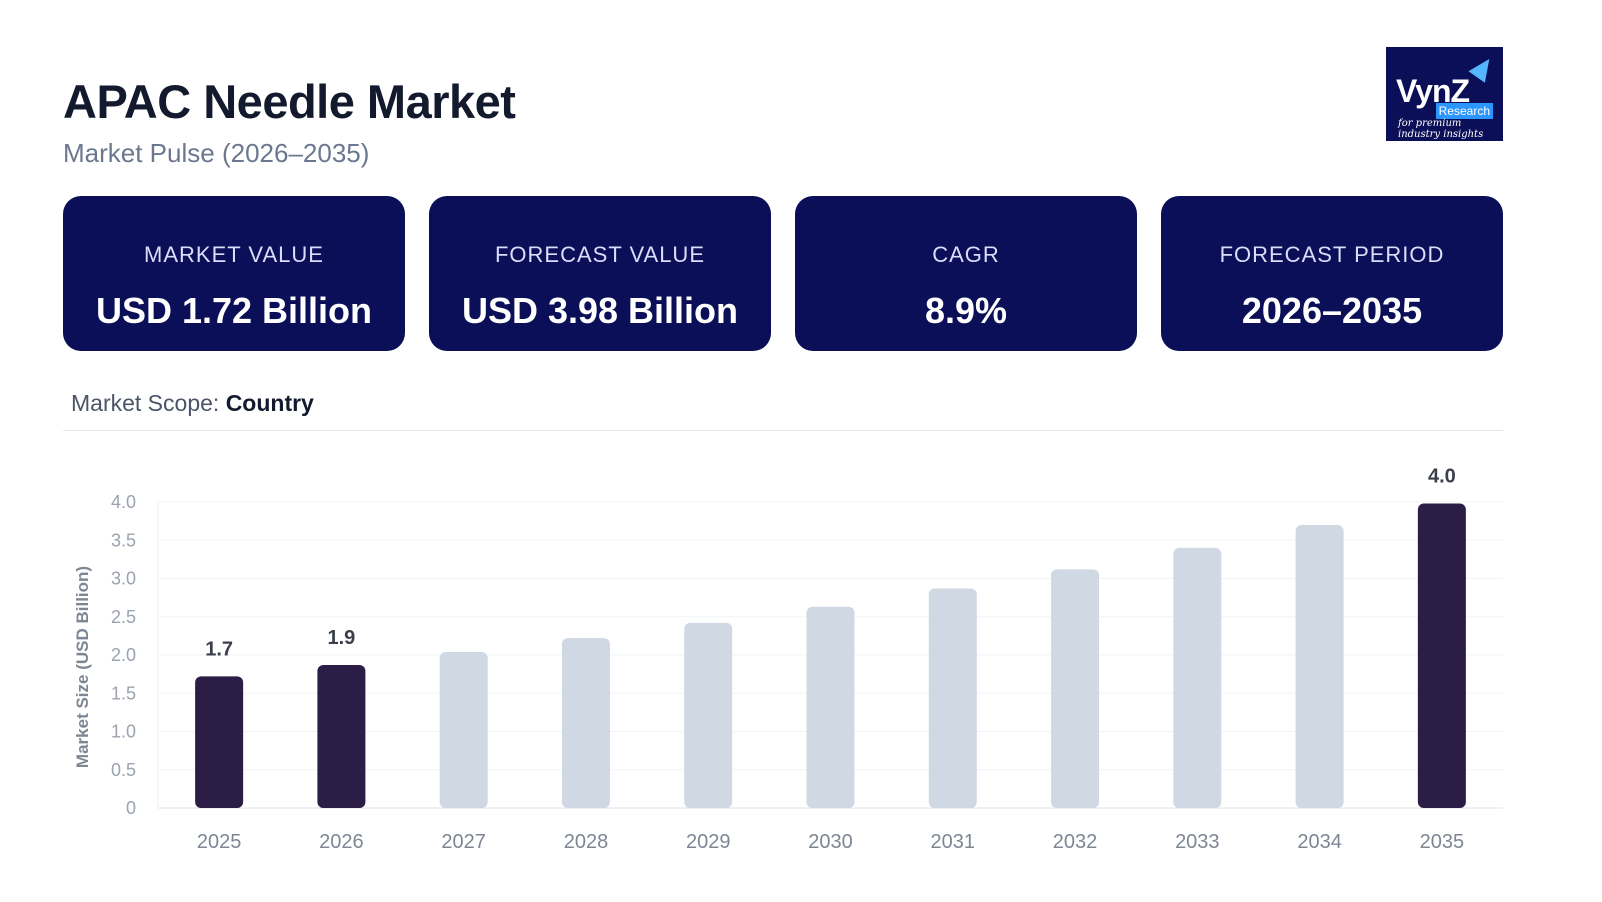 The image size is (1602, 902). I want to click on x-tick-label: 2032, so click(1075, 842).